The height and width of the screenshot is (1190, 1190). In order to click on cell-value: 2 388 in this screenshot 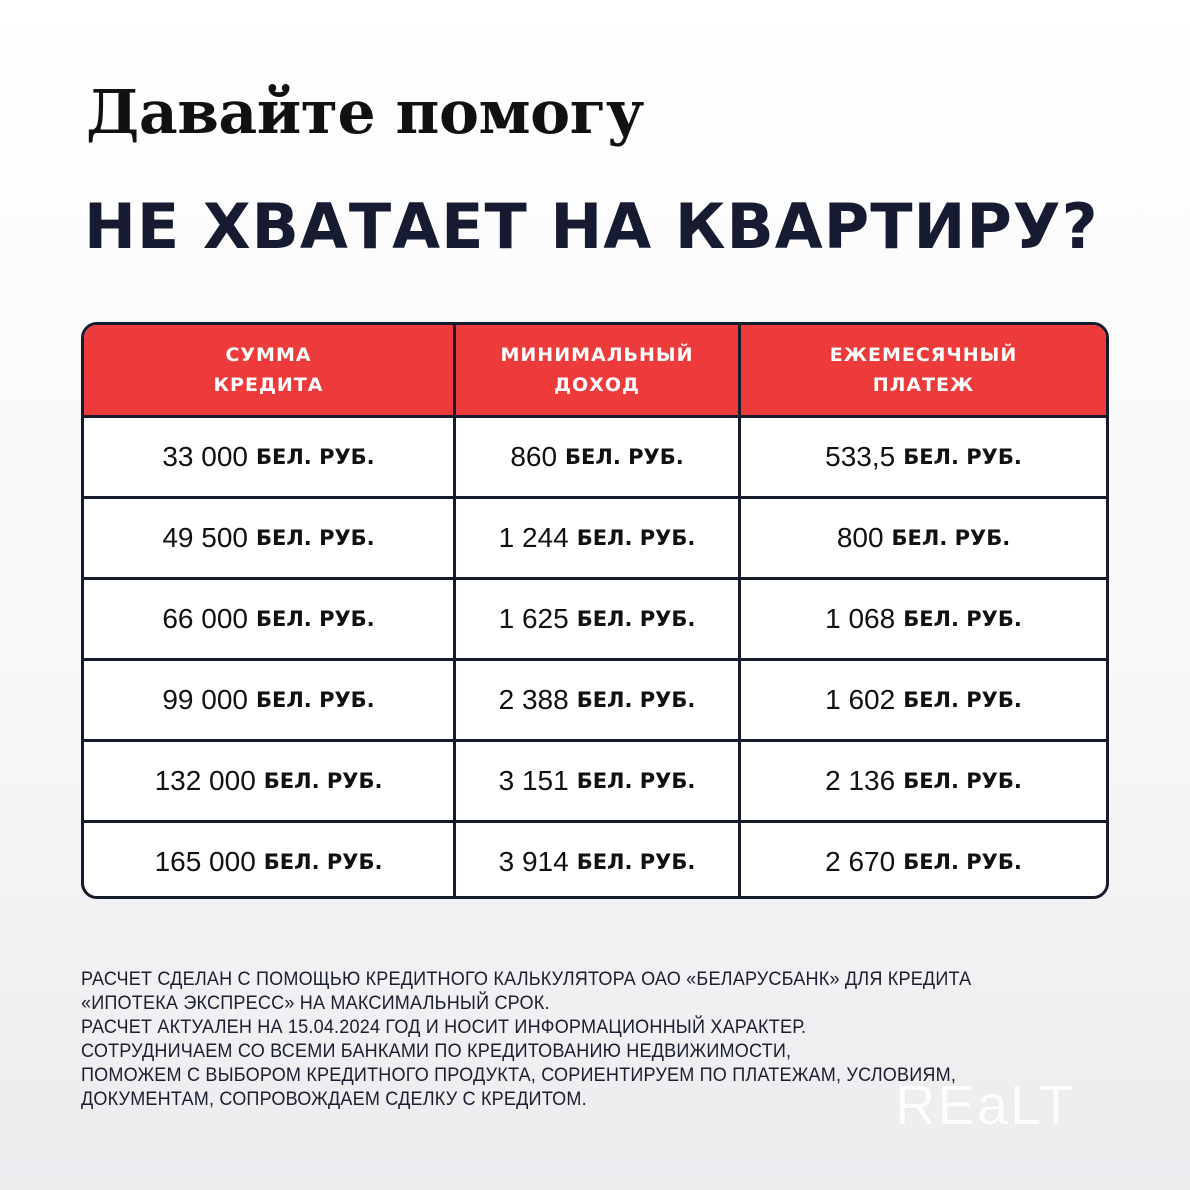, I will do `click(533, 699)`.